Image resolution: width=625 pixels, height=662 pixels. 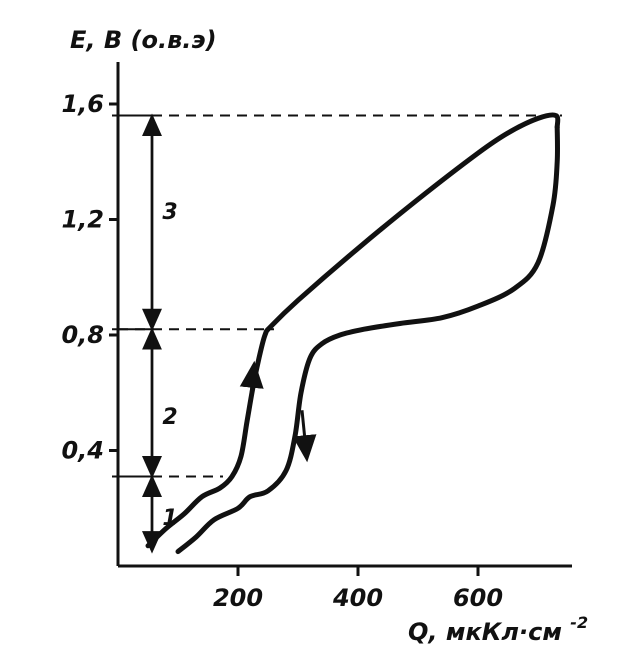 I want to click on region-label: 2, so click(x=169, y=417).